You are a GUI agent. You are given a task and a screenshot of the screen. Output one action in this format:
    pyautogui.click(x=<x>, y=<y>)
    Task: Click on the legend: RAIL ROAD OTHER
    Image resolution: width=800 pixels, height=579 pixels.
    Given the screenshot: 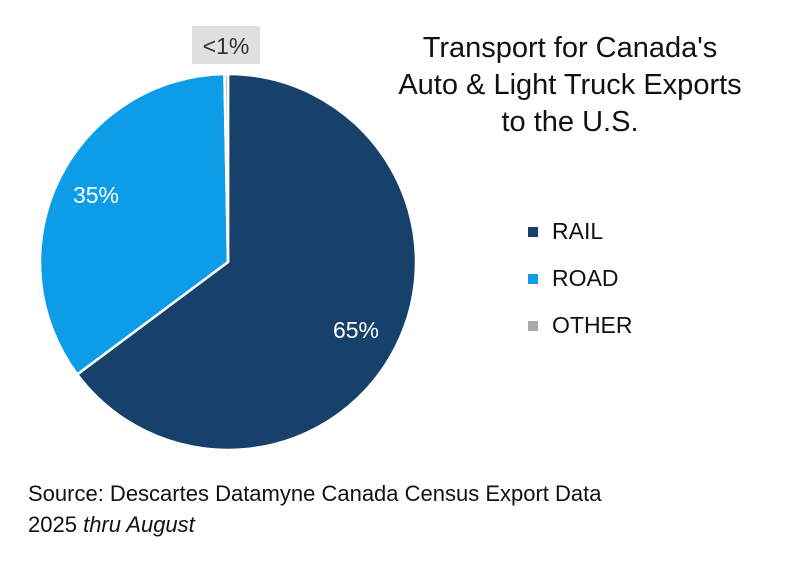 What is the action you would take?
    pyautogui.click(x=580, y=278)
    